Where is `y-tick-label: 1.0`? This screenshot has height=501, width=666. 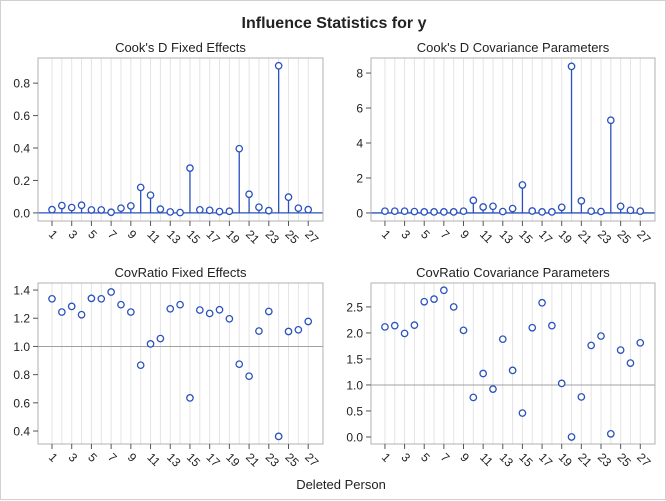
y-tick-label: 1.0 is located at coordinates (354, 385).